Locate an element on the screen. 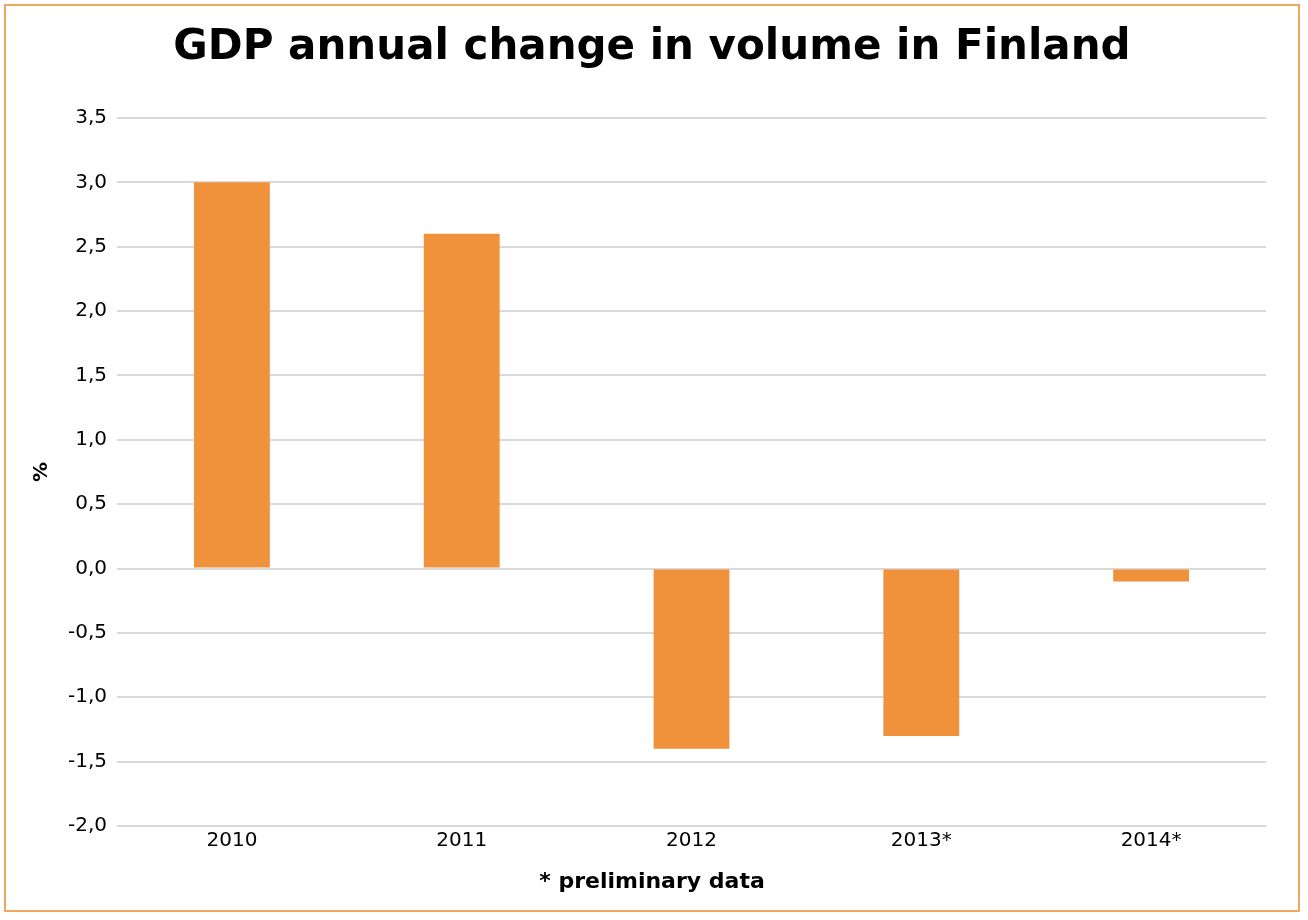 This screenshot has width=1308, height=920. x-tick-label: 2013* is located at coordinates (921, 839).